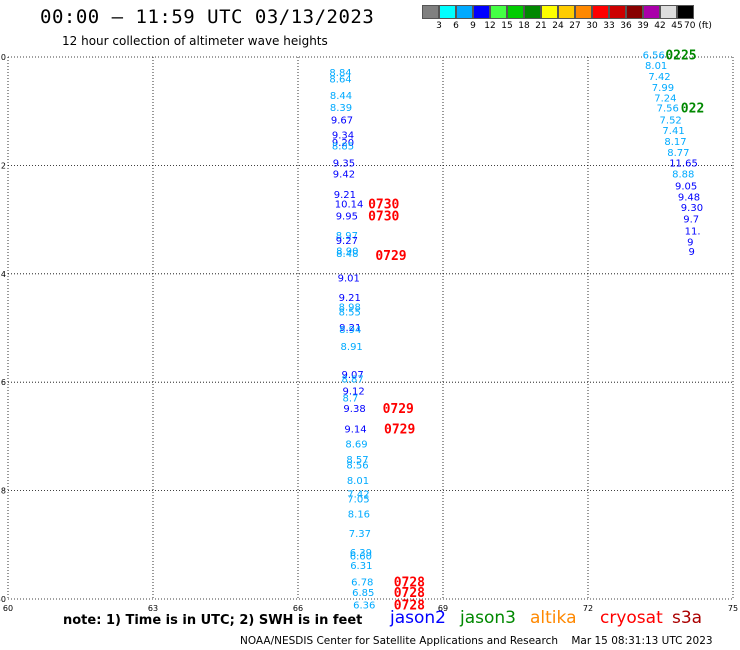 Image resolution: width=740 pixels, height=650 pixels. What do you see at coordinates (343, 136) in the screenshot?
I see `wave-height-label: 9.34` at bounding box center [343, 136].